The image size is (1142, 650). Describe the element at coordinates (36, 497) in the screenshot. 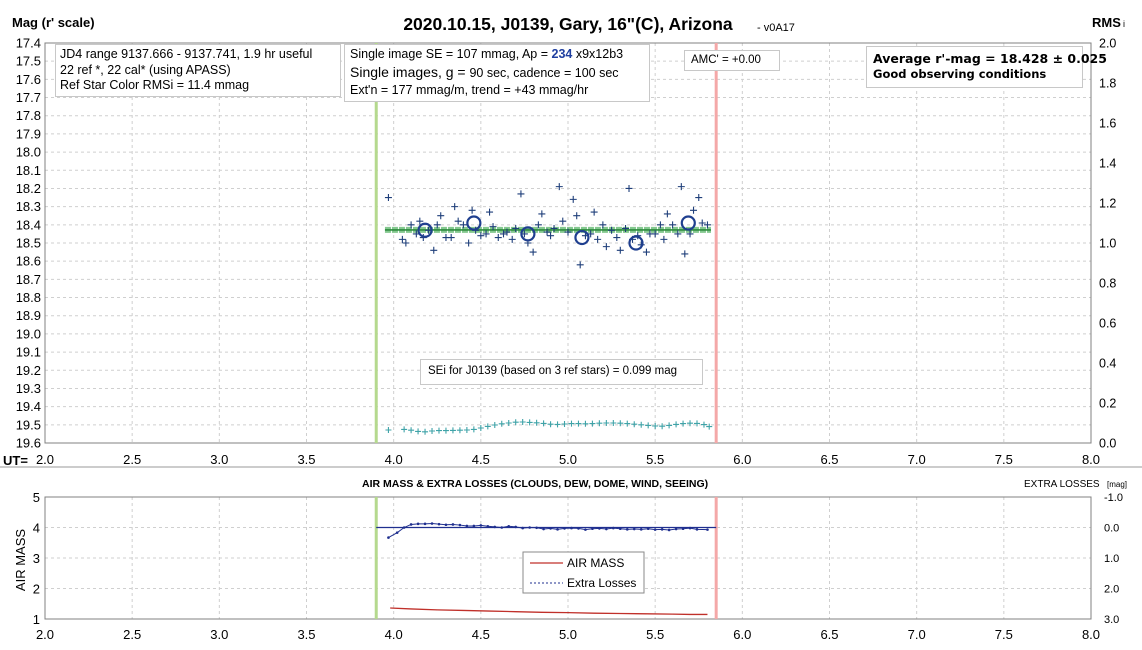

I see `air-mass-tick-label: 5` at that location.